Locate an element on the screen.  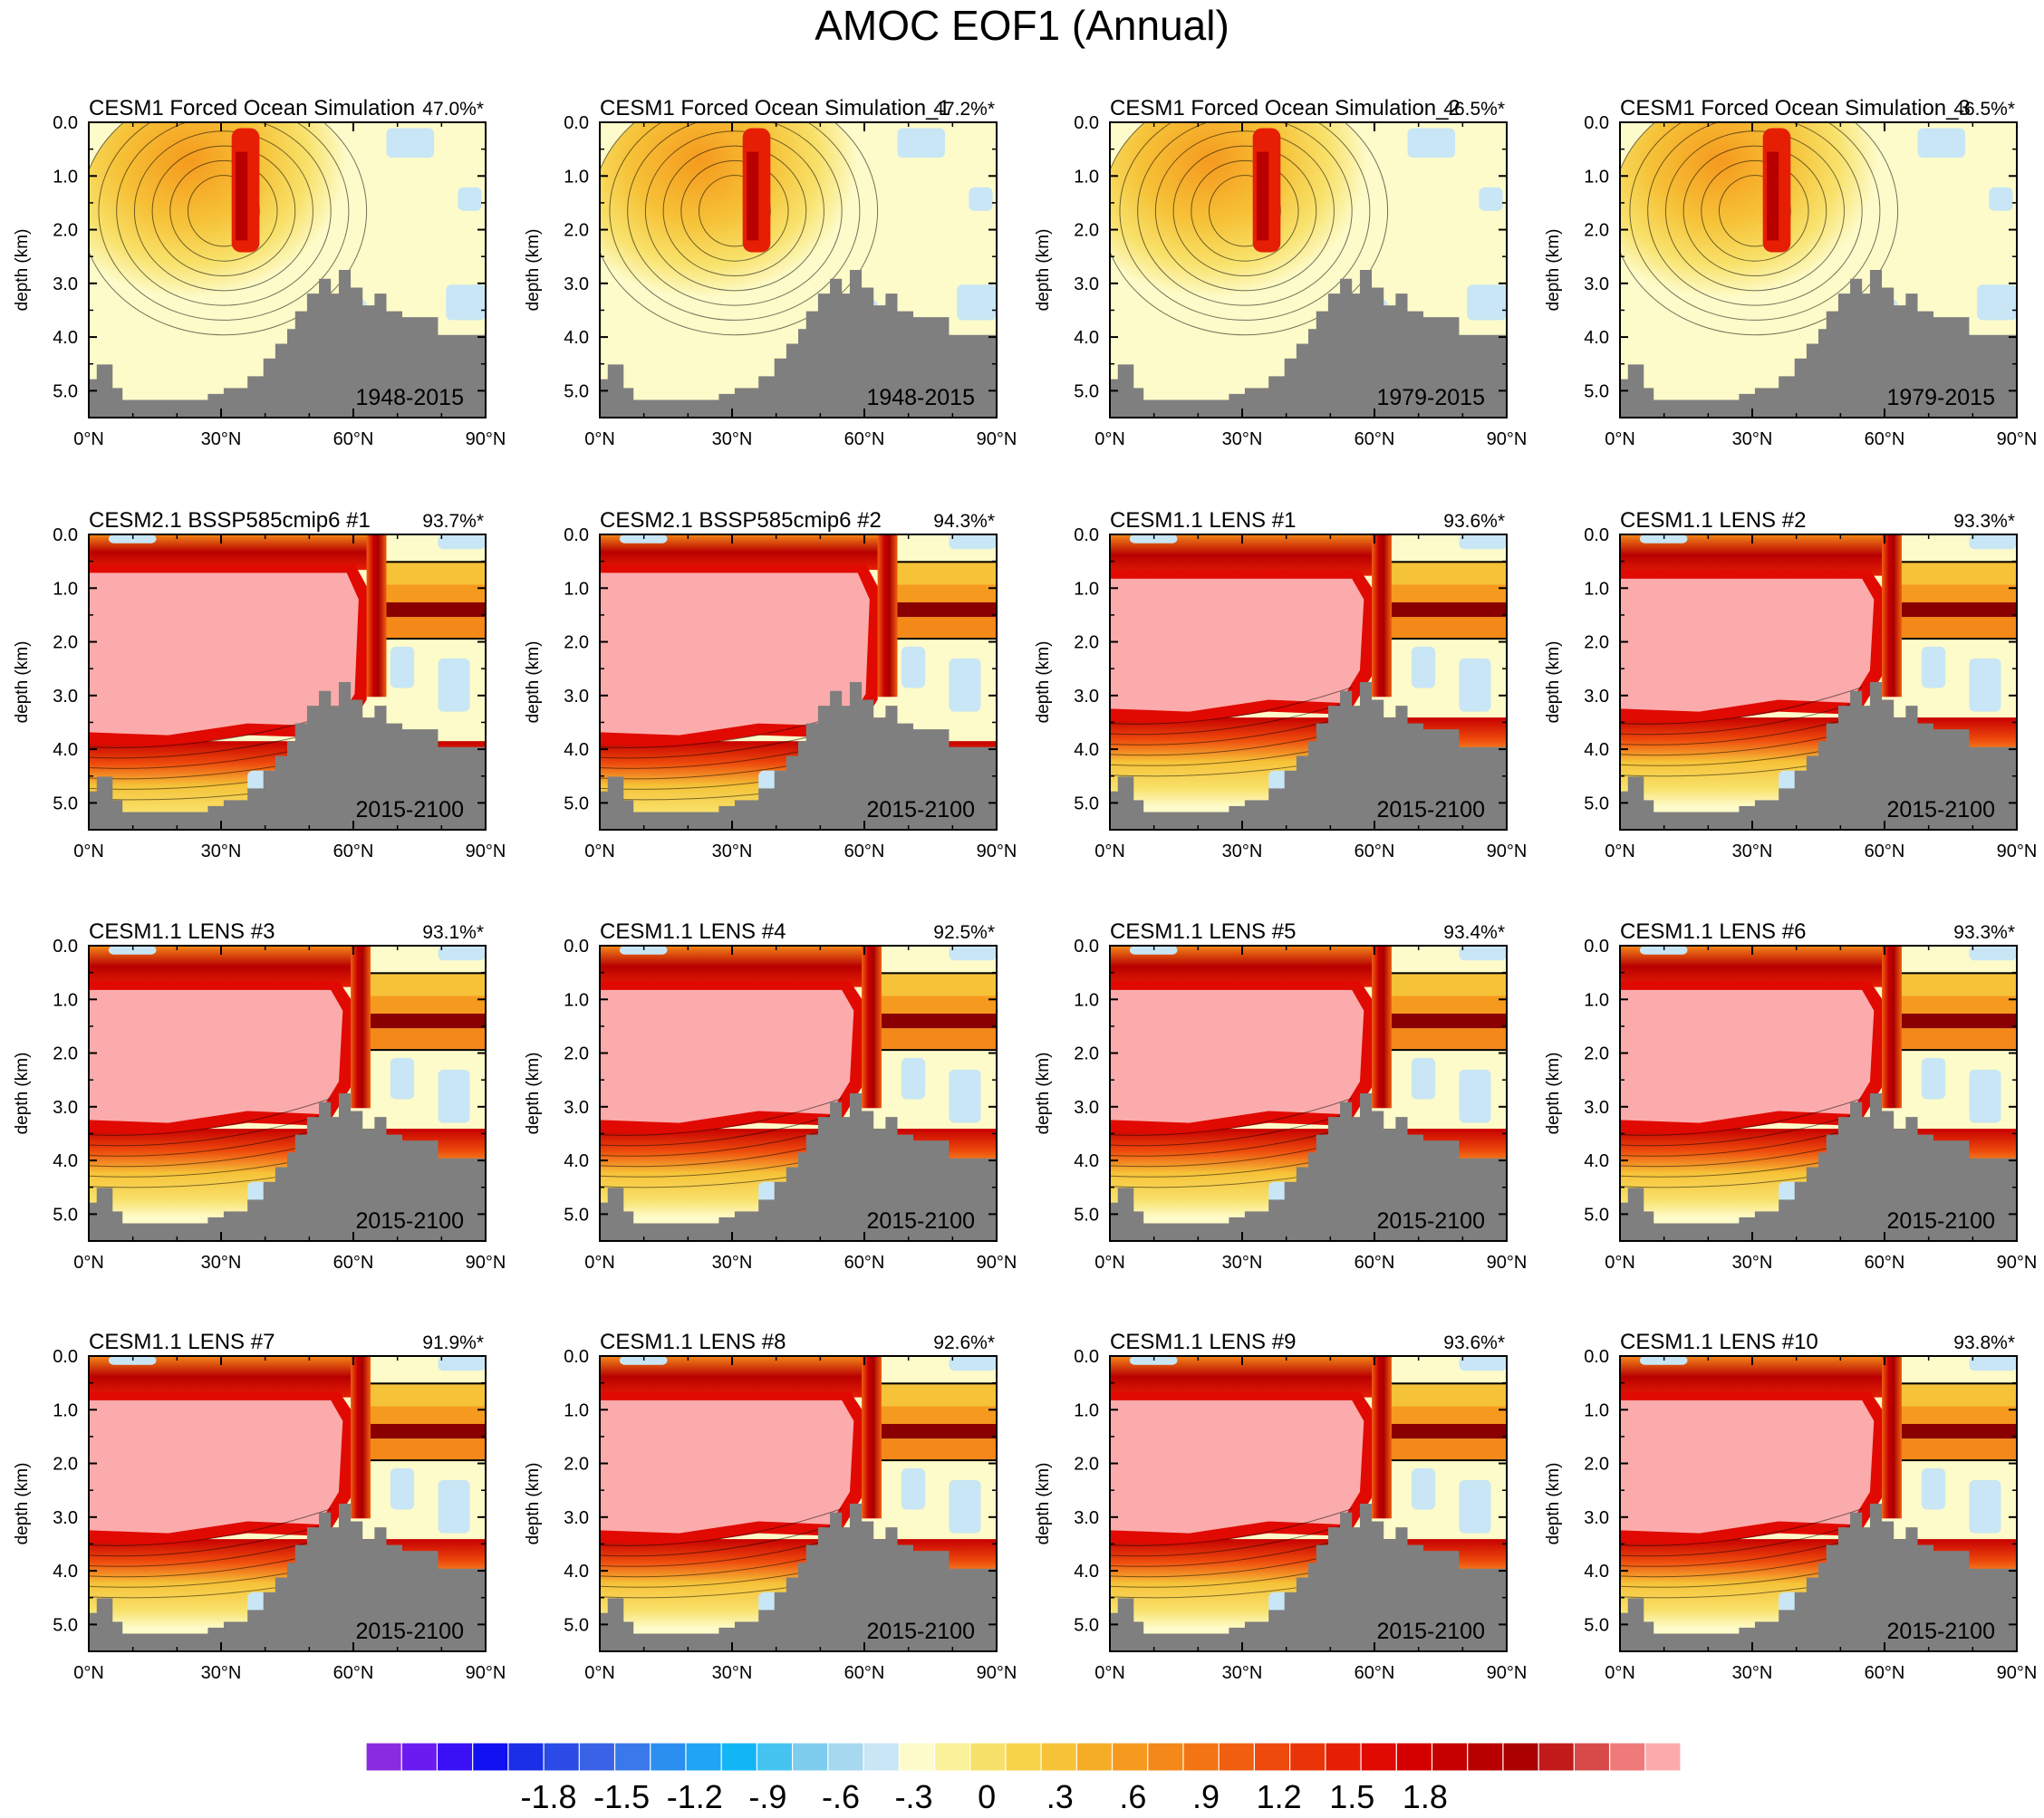
panel-percent: 46.5%* is located at coordinates (1474, 110).